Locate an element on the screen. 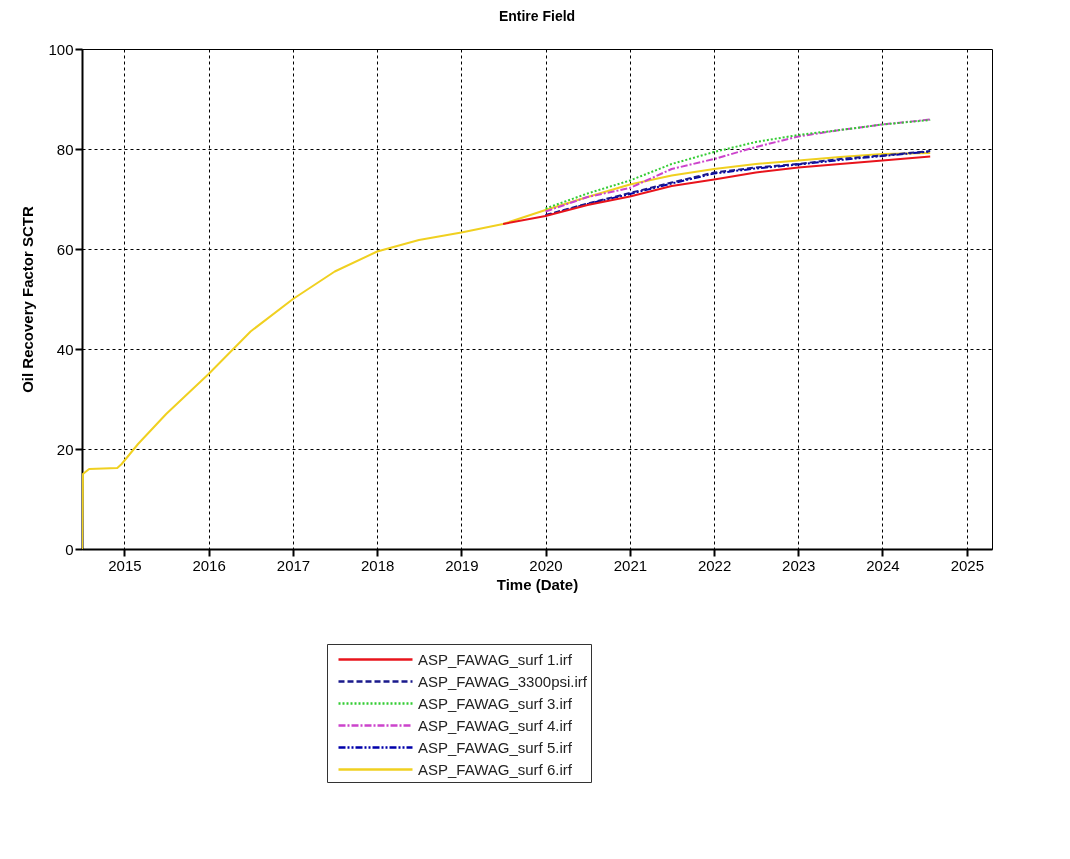  x-tick-label: 2023 is located at coordinates (799, 565).